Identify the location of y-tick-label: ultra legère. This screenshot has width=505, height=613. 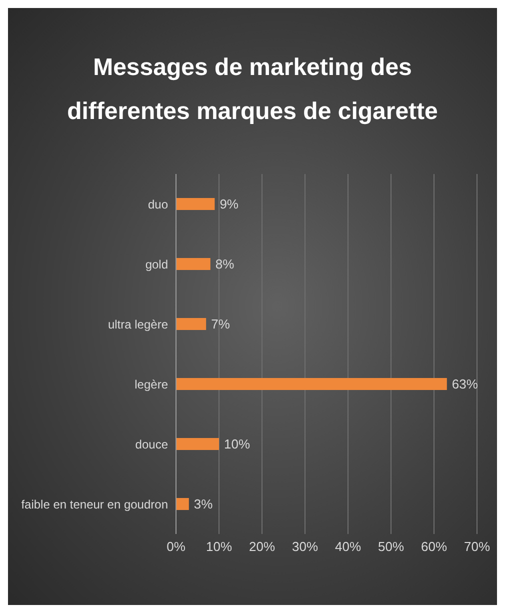
(138, 324).